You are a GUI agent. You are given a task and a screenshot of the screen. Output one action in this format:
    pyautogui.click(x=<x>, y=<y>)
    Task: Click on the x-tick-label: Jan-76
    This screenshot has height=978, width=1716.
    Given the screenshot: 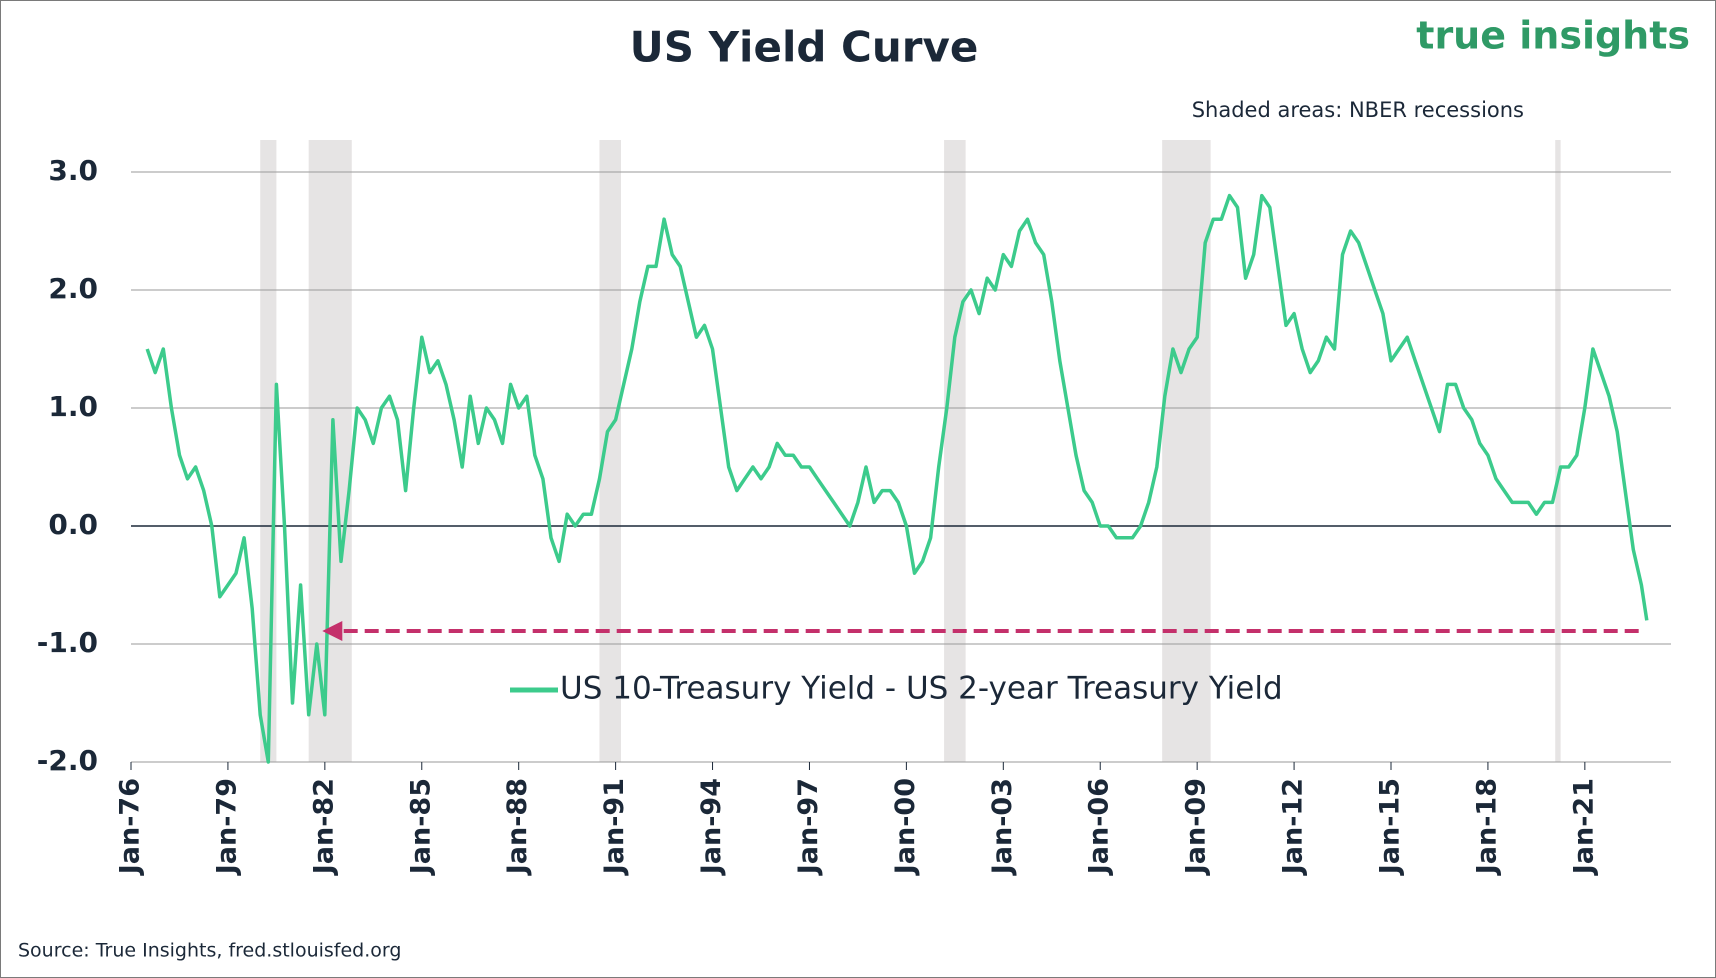 What is the action you would take?
    pyautogui.click(x=130, y=827)
    